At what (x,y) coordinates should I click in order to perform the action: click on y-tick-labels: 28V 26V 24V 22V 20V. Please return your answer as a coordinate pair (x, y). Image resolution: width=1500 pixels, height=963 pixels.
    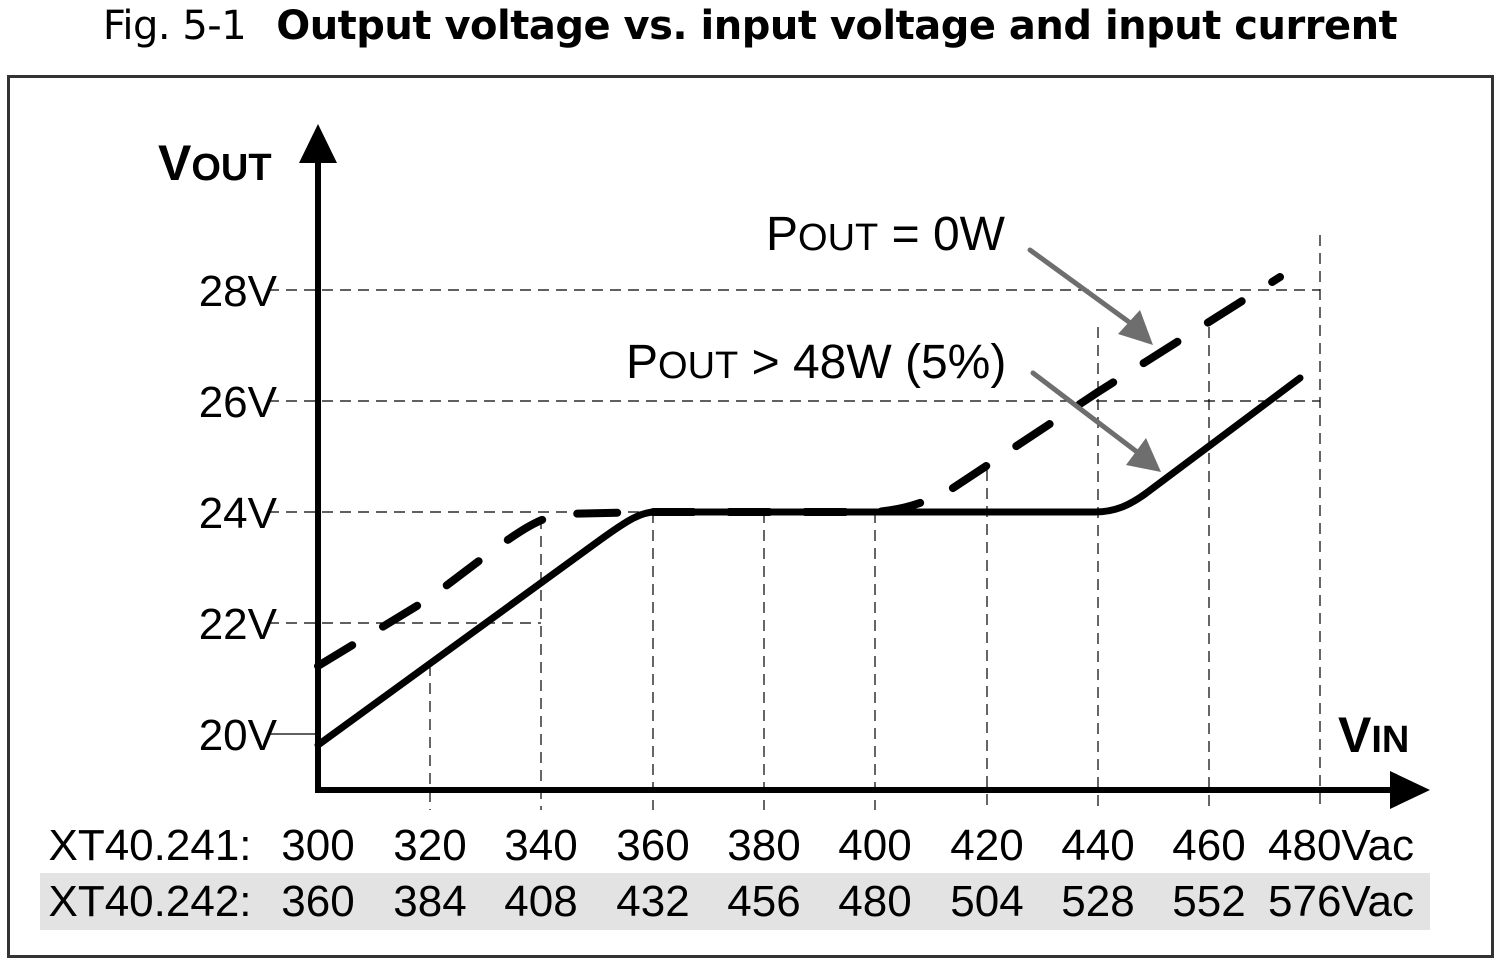
    Looking at the image, I should click on (238, 513).